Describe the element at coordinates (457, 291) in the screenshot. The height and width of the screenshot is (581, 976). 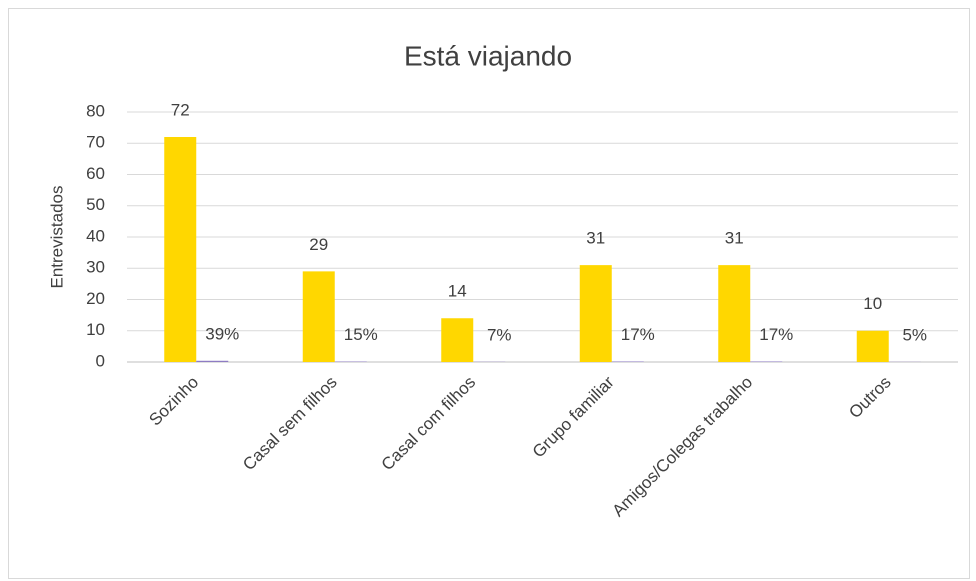
I see `data-label: 14` at that location.